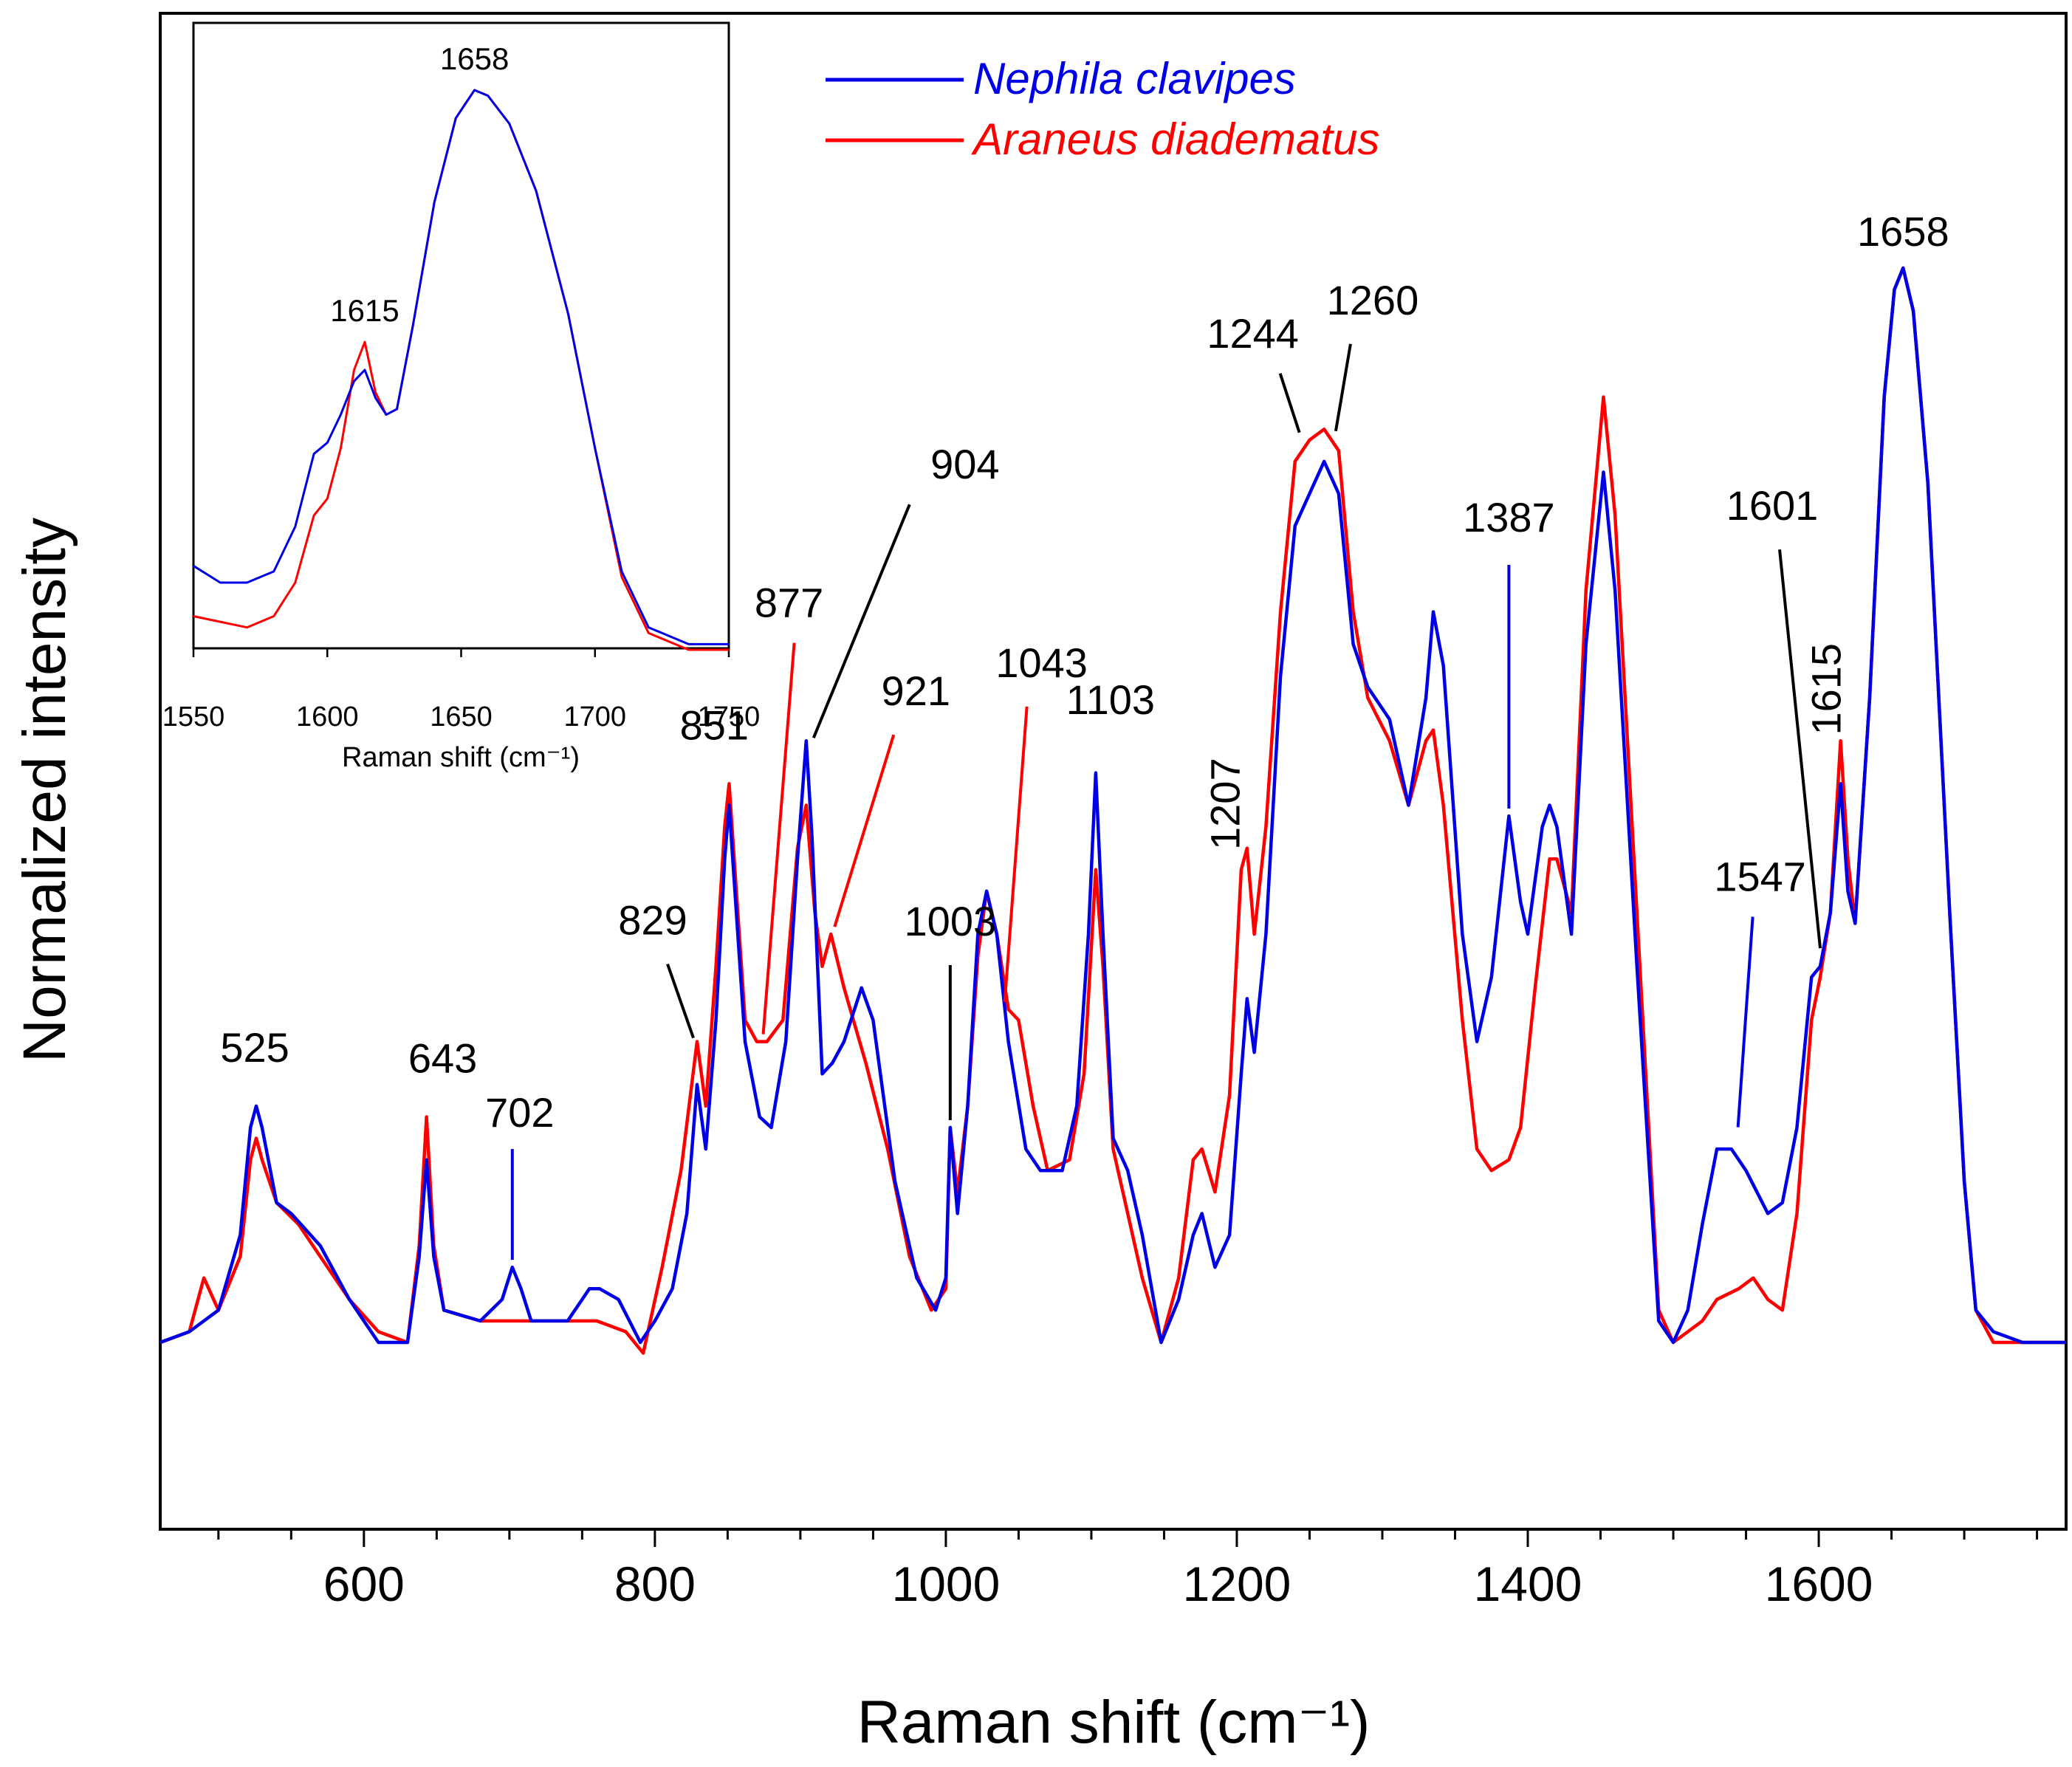 The height and width of the screenshot is (1767, 2072). I want to click on x-tick-label: 1400, so click(1528, 1584).